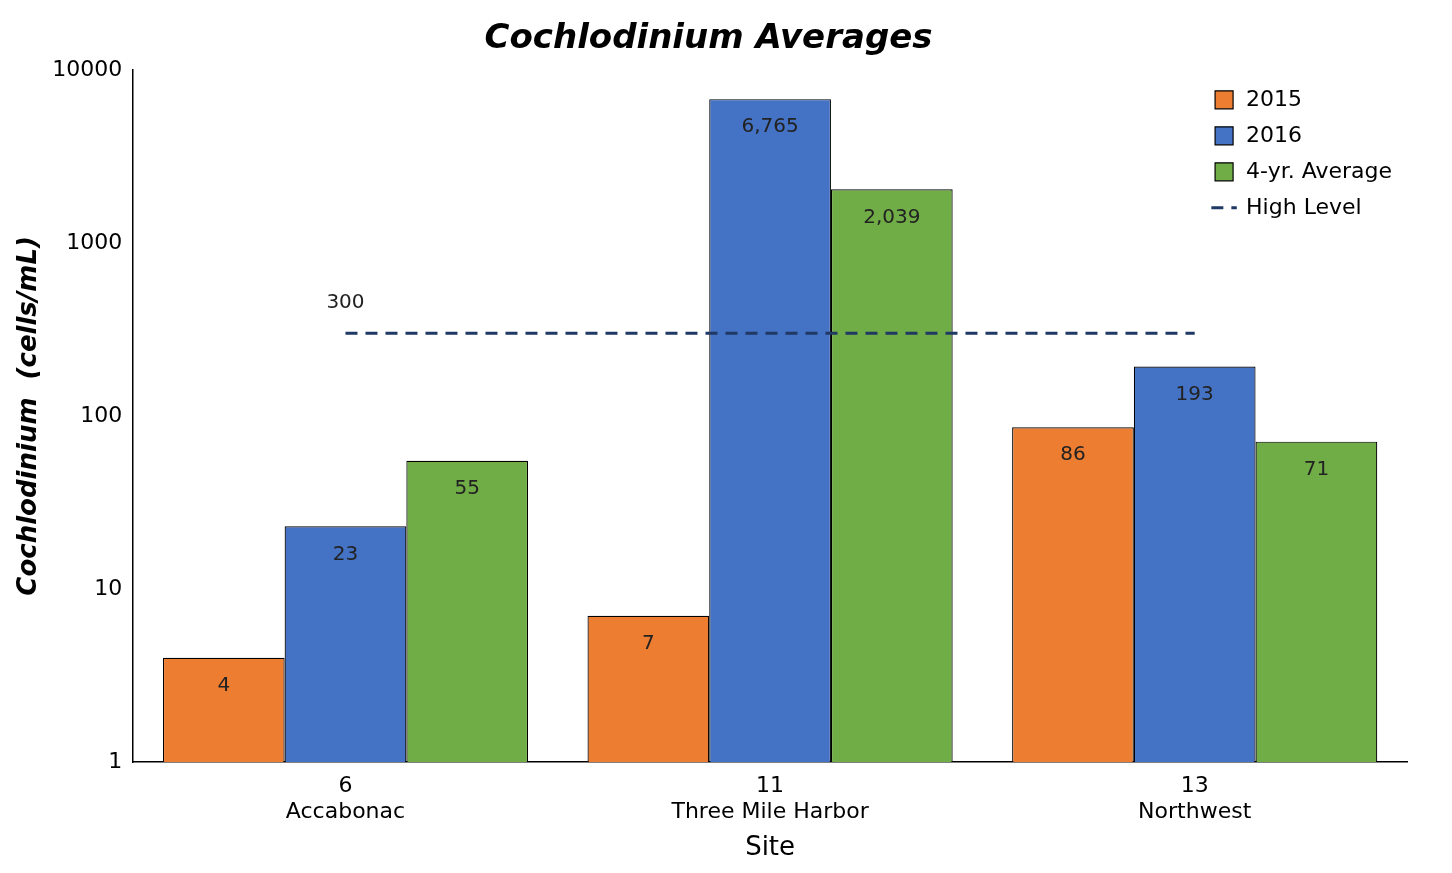 The width and height of the screenshot is (1452, 873). I want to click on data-label: 23, so click(345, 552).